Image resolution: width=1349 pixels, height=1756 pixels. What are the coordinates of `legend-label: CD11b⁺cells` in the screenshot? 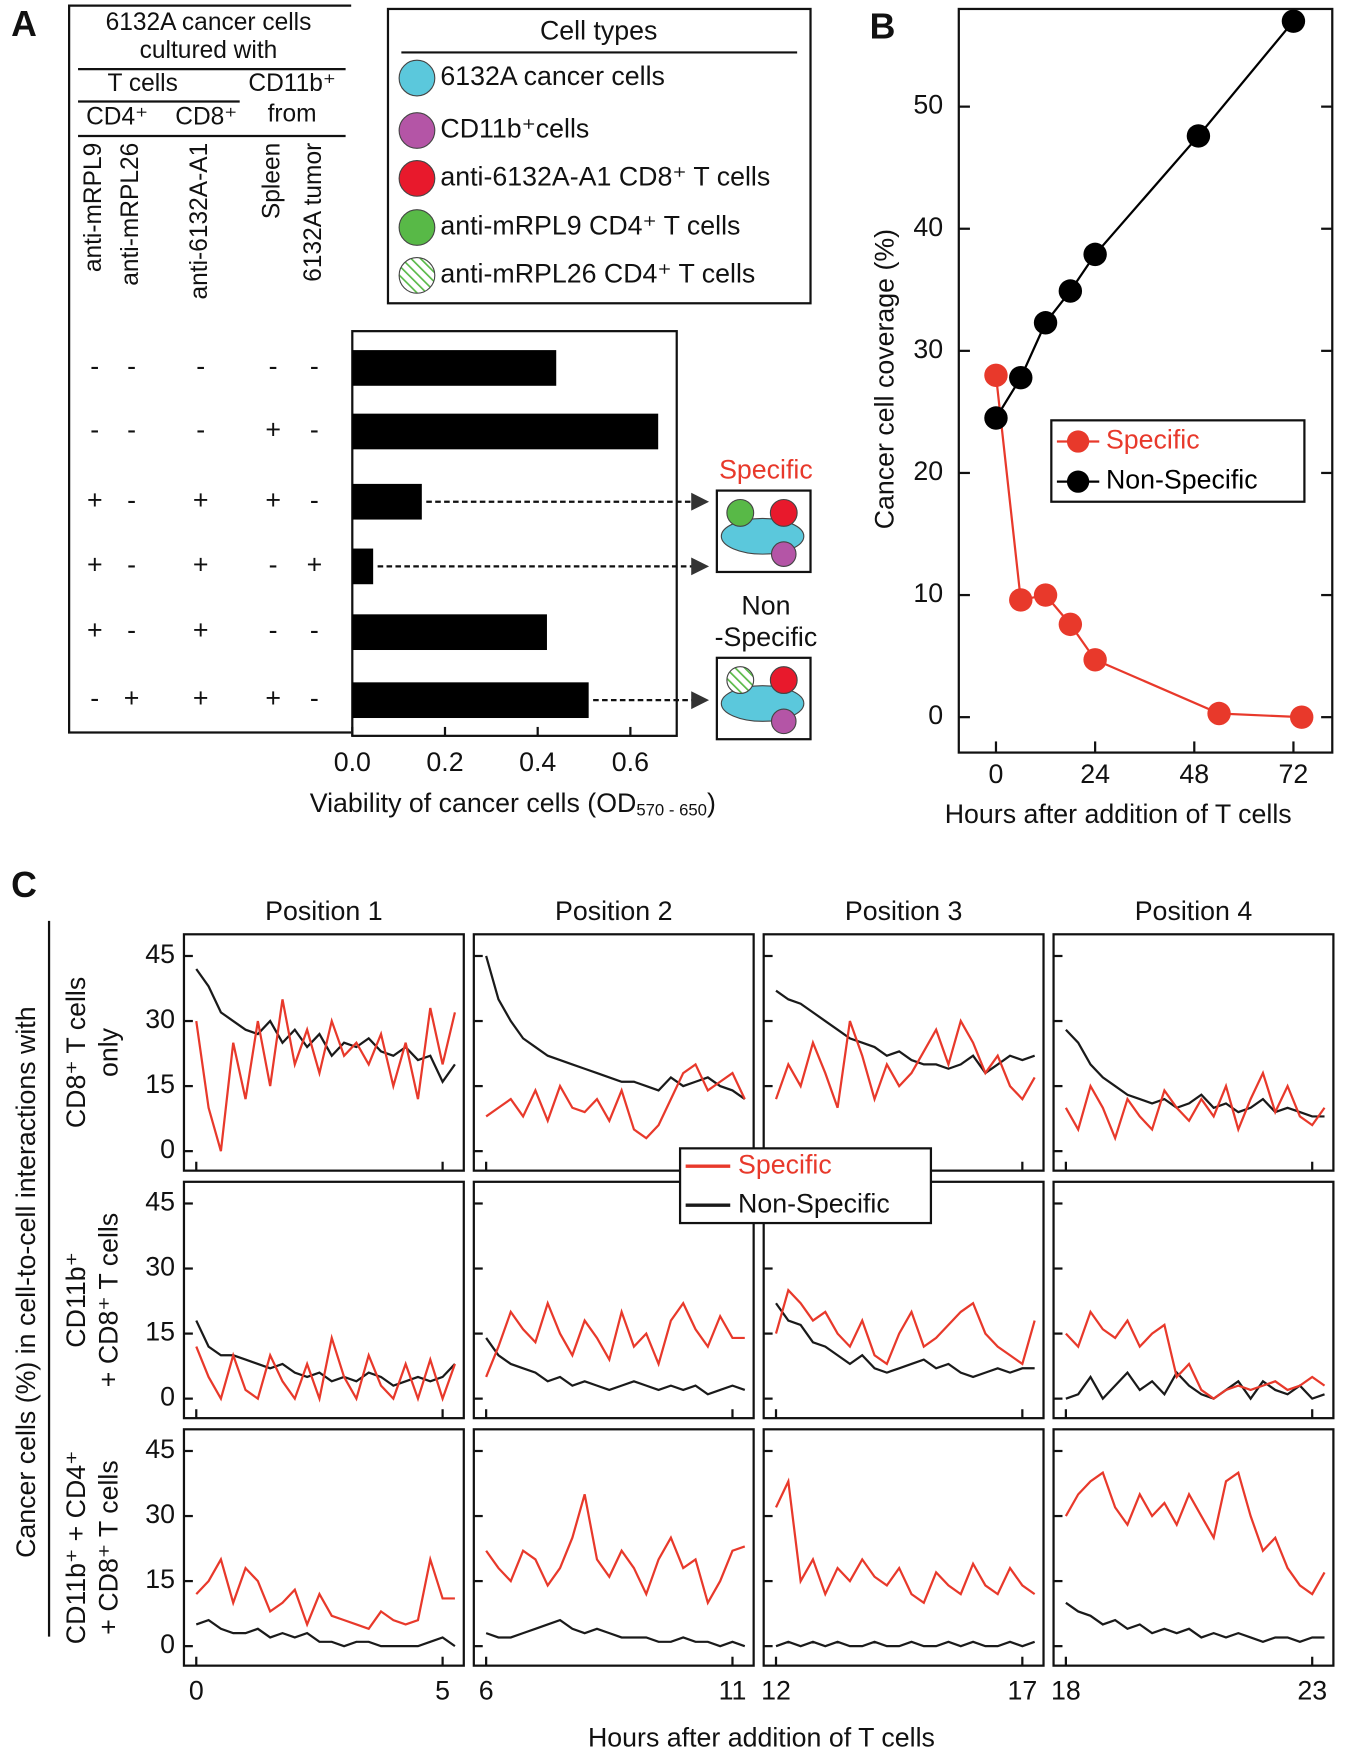 It's located at (514, 129).